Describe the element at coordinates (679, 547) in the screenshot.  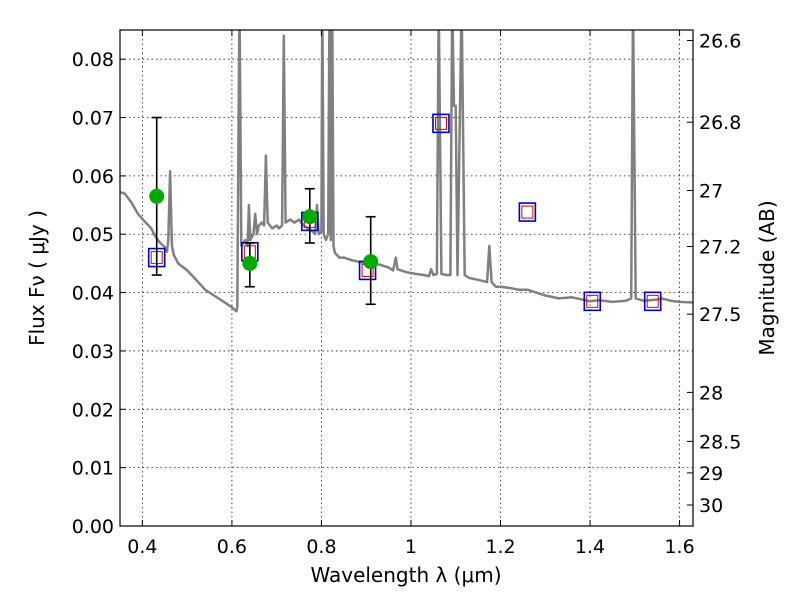
I see `x-tick-label: 1.6` at that location.